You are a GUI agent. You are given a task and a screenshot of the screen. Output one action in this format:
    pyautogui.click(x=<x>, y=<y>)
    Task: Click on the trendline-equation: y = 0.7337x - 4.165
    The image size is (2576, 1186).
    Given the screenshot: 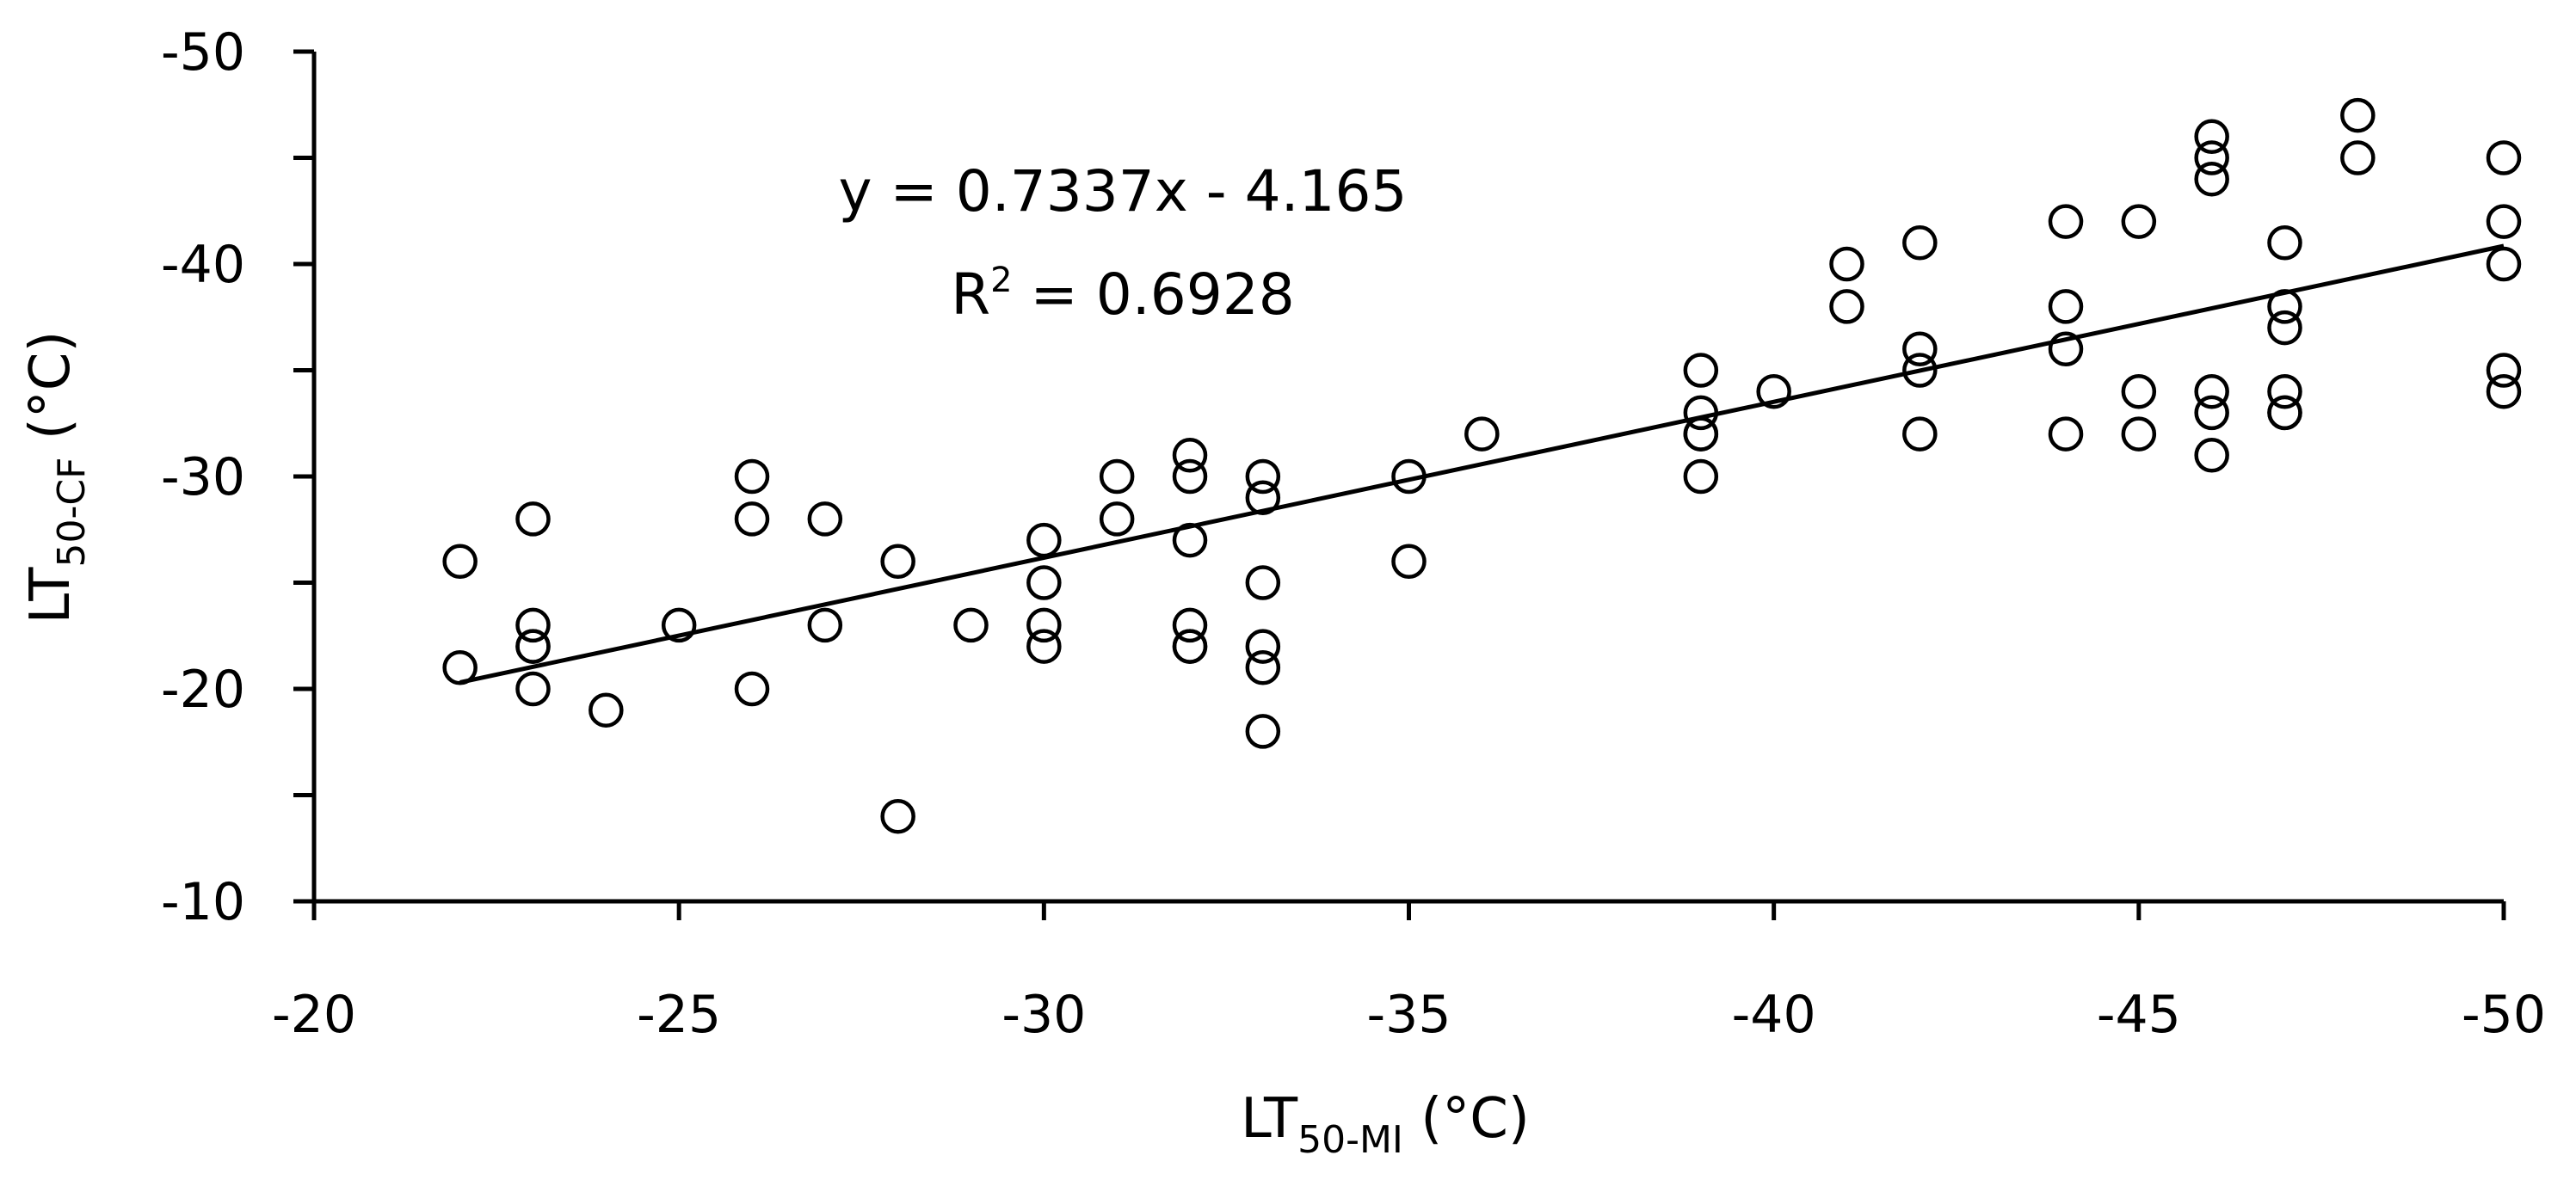 What is the action you would take?
    pyautogui.click(x=1122, y=191)
    